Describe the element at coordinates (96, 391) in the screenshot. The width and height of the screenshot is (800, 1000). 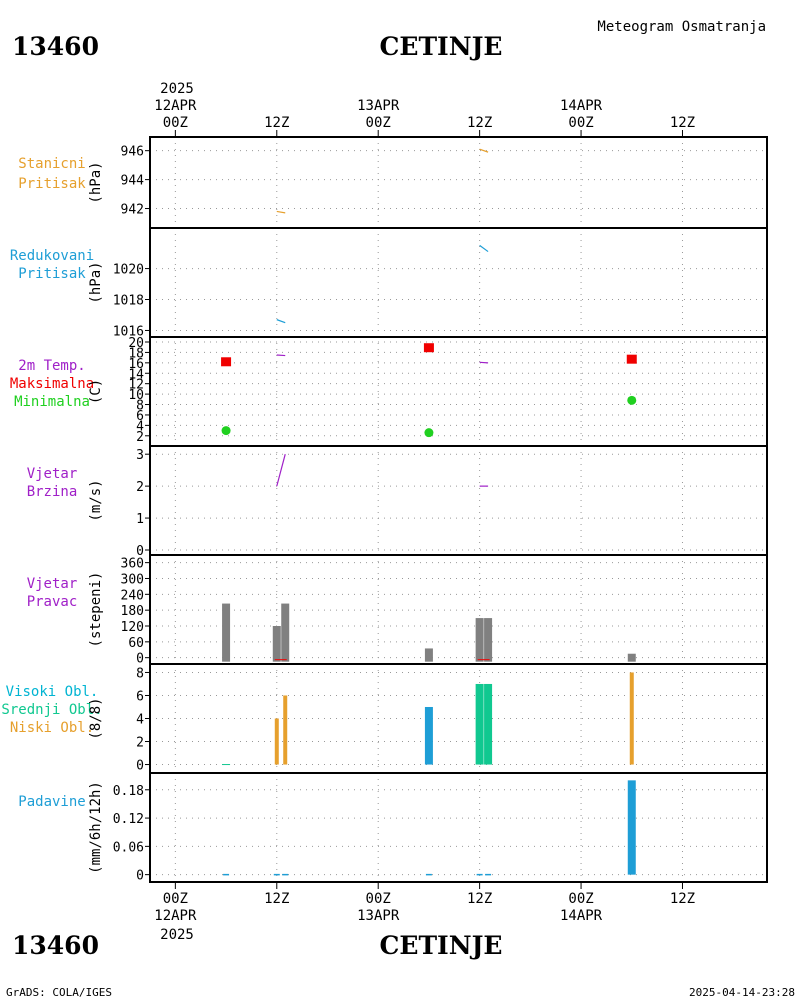
I see `y-axis-label: (C)` at that location.